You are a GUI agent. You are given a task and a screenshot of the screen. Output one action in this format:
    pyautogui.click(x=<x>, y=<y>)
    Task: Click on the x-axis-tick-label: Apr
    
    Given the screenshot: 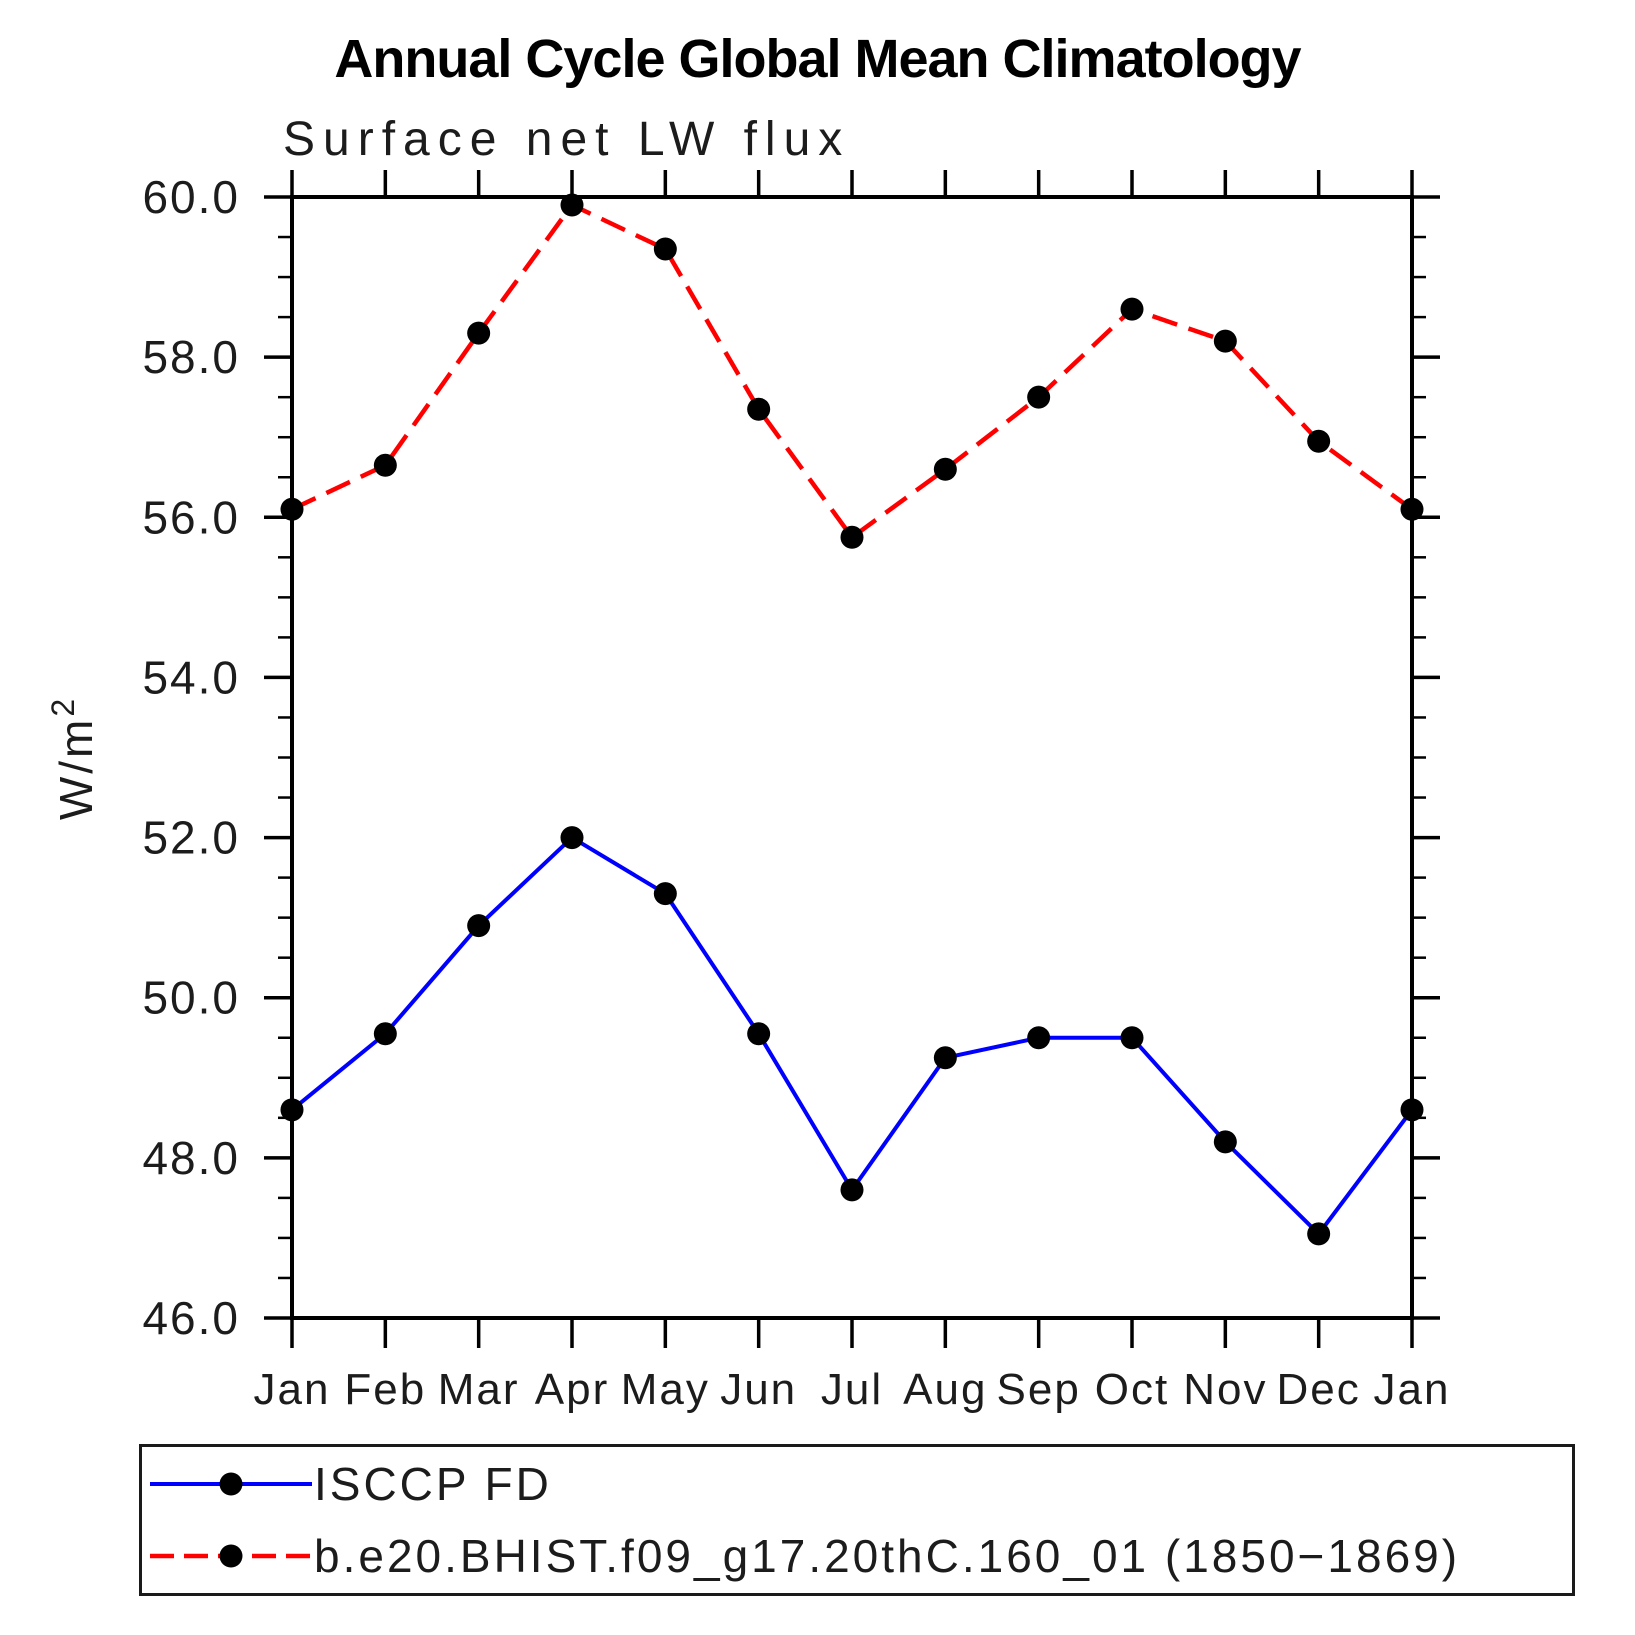 What is the action you would take?
    pyautogui.click(x=572, y=1389)
    